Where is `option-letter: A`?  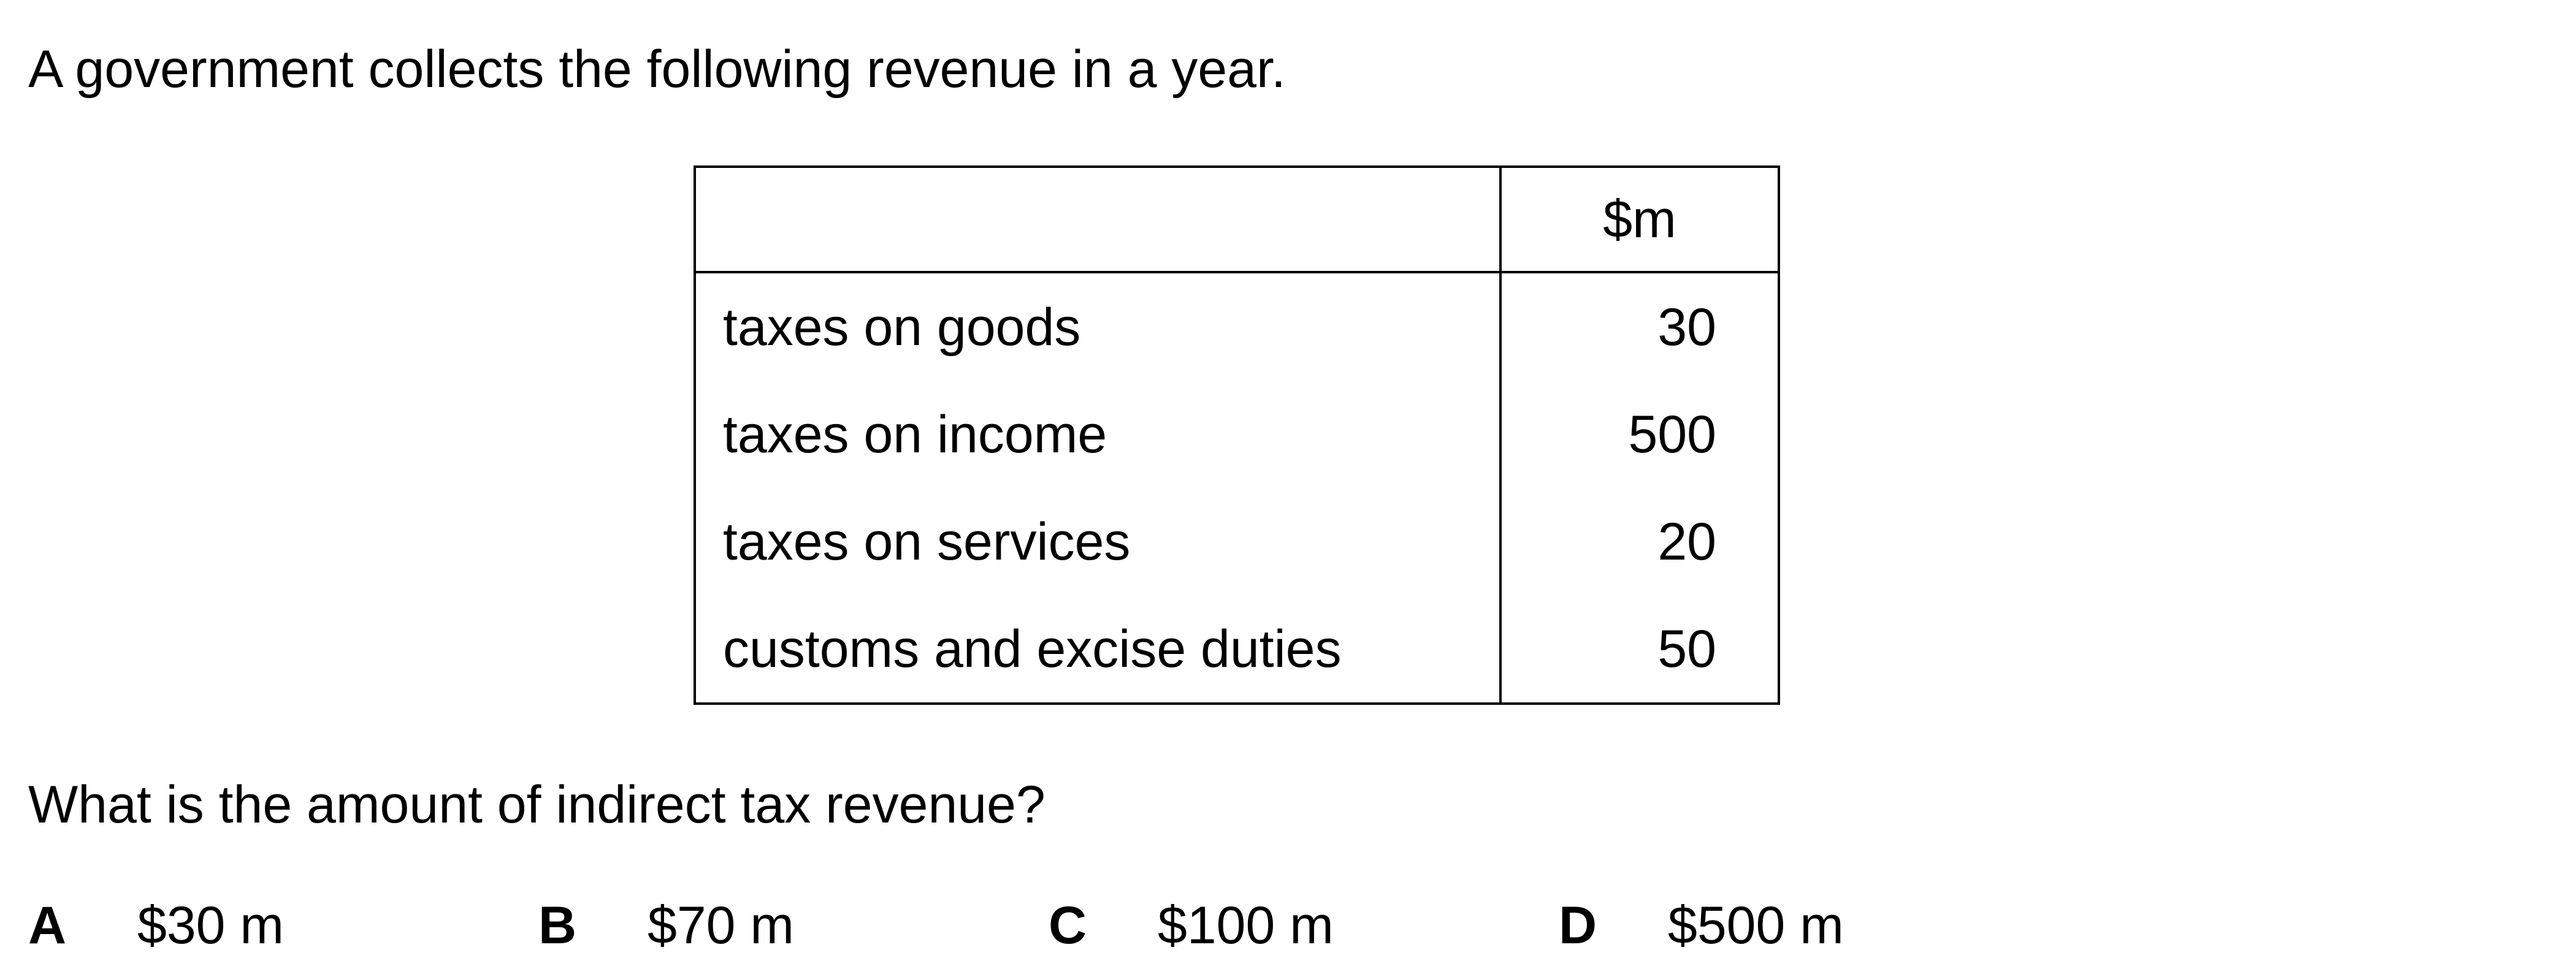 option-letter: A is located at coordinates (47, 926).